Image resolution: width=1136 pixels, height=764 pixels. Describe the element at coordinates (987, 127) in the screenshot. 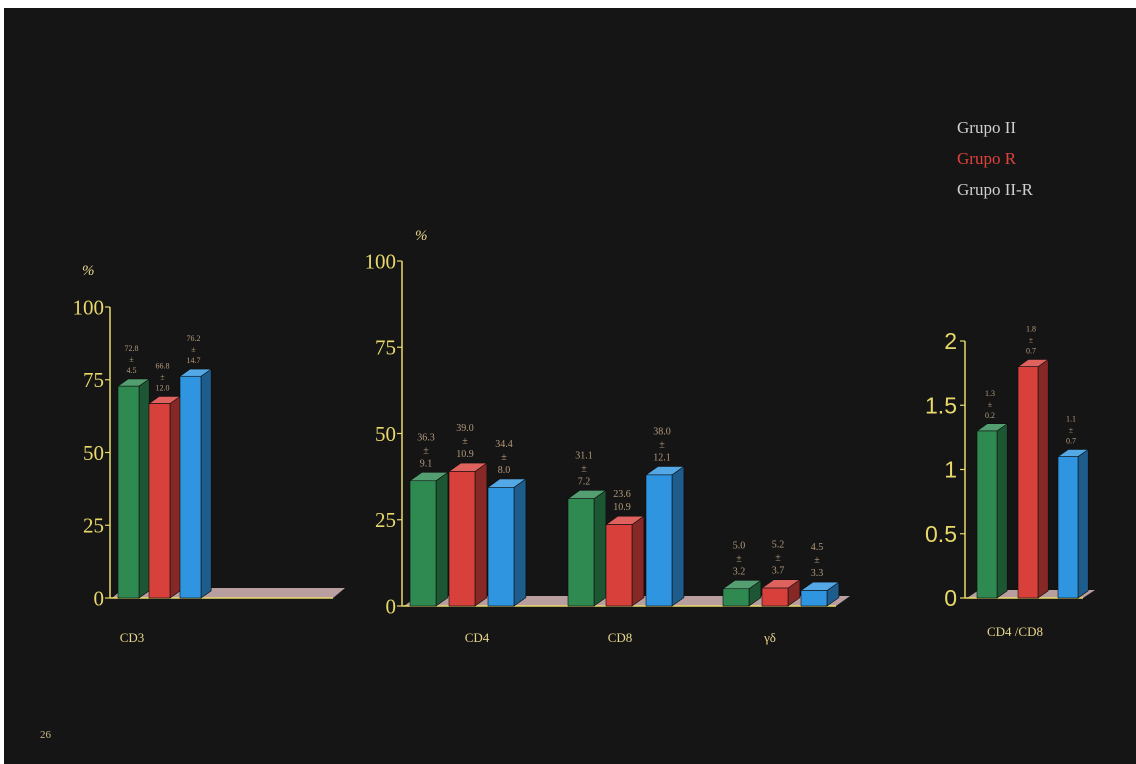

I see `legend-item: Grupo II` at that location.